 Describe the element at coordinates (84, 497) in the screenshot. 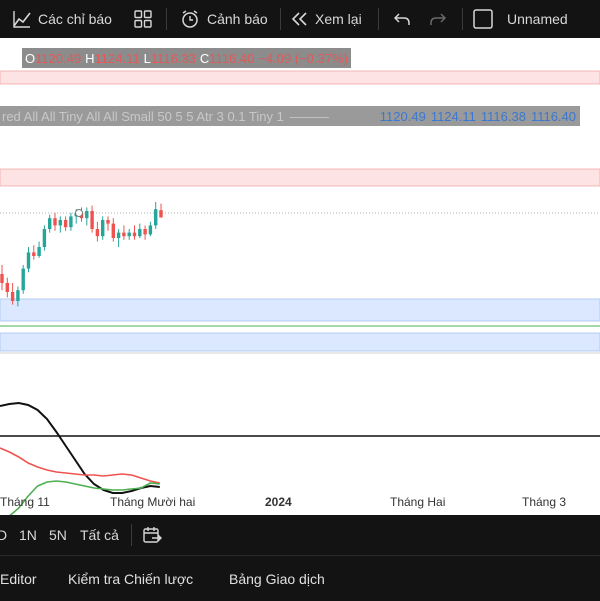

I see `oscillator-green-line` at that location.